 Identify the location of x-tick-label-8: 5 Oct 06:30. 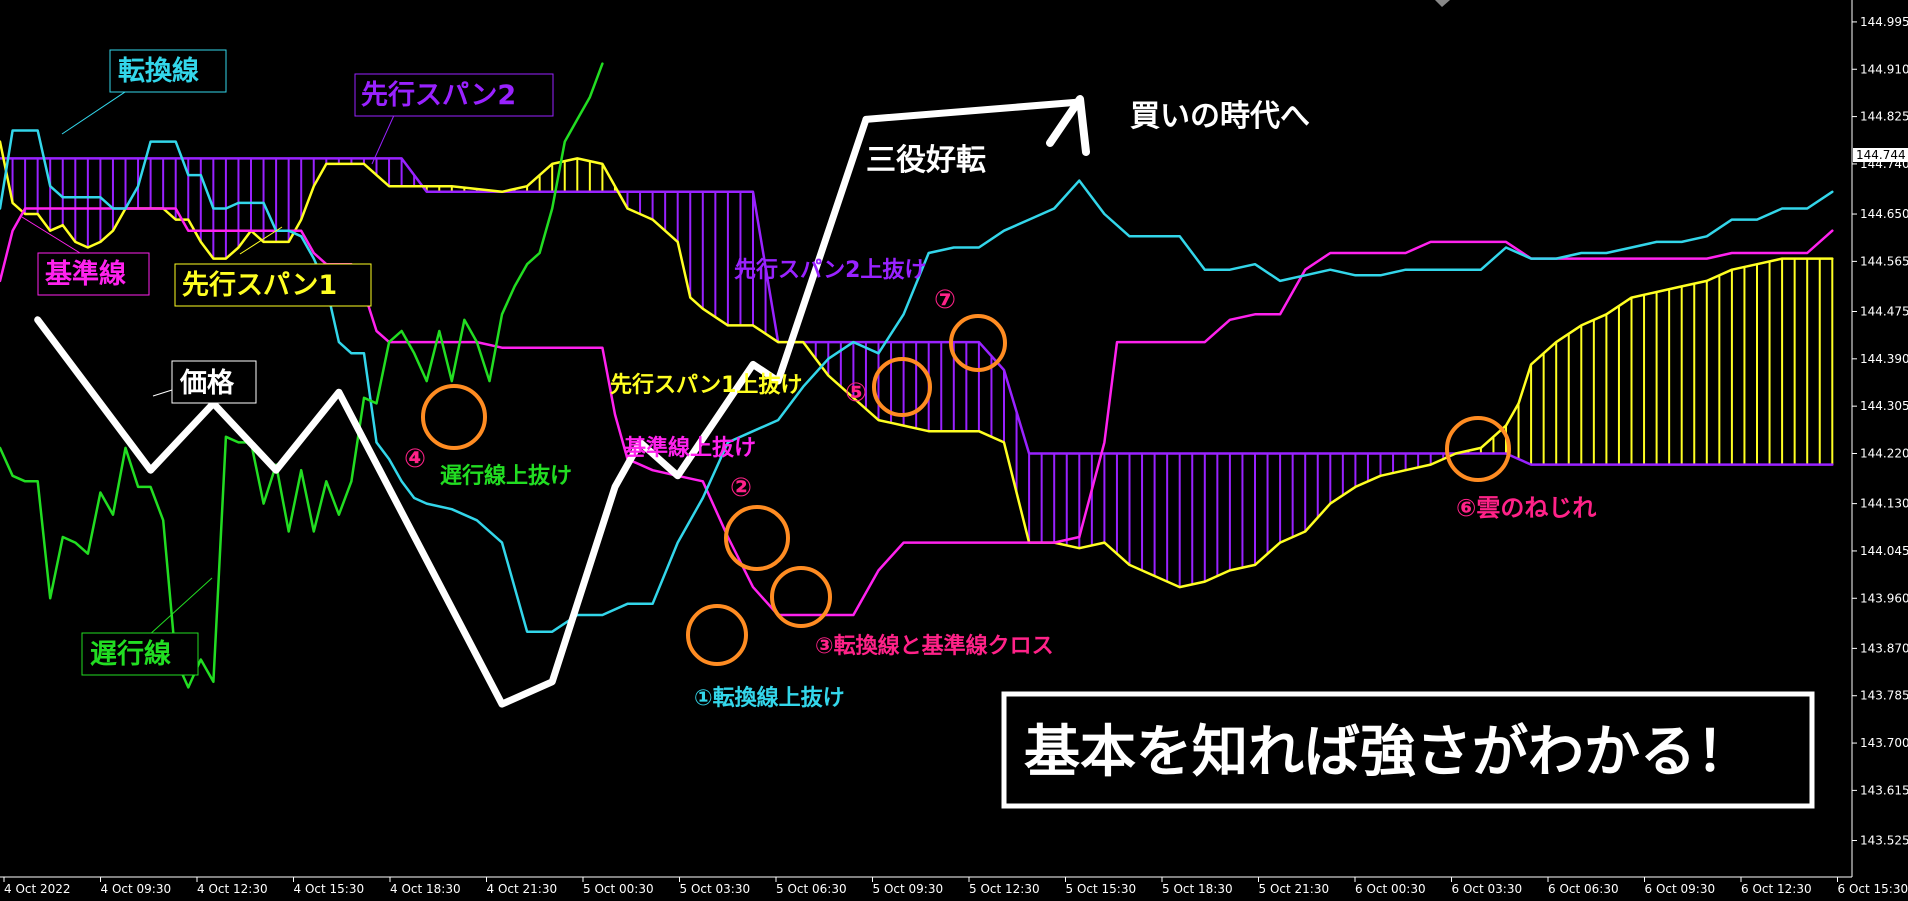
(811, 889).